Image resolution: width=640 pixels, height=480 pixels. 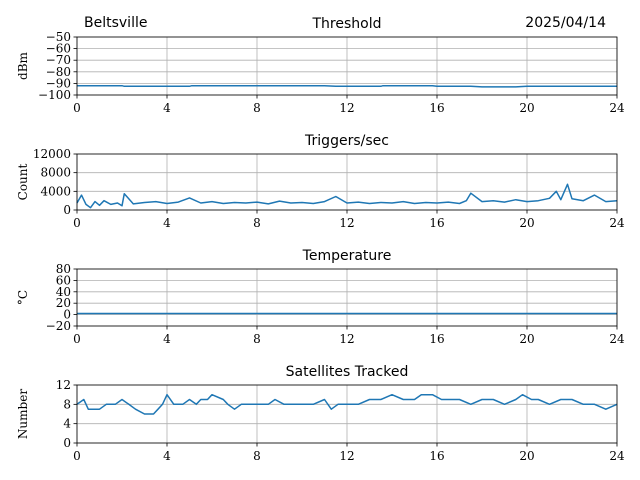 I want to click on y-axis-label: Number, so click(x=23, y=414).